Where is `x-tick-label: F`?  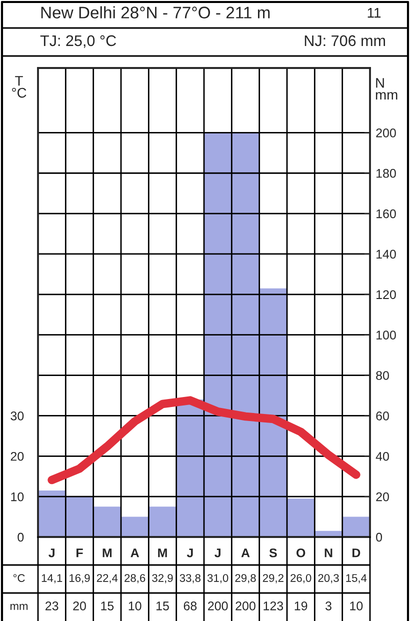 x-tick-label: F is located at coordinates (79, 553).